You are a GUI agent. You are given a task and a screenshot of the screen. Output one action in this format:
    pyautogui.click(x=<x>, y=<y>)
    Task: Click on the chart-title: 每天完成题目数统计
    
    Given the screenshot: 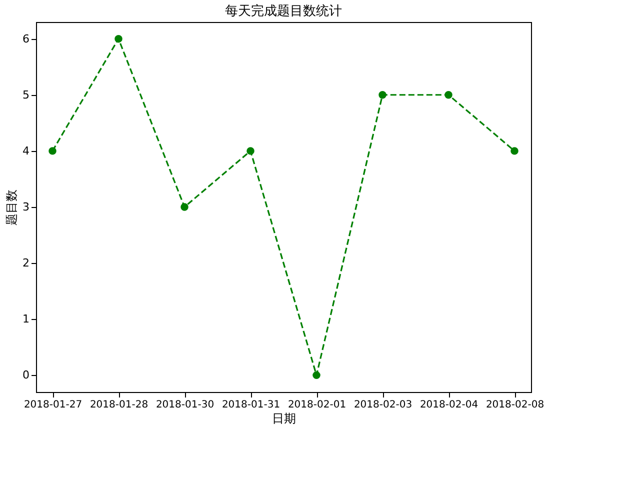 What is the action you would take?
    pyautogui.click(x=283, y=11)
    